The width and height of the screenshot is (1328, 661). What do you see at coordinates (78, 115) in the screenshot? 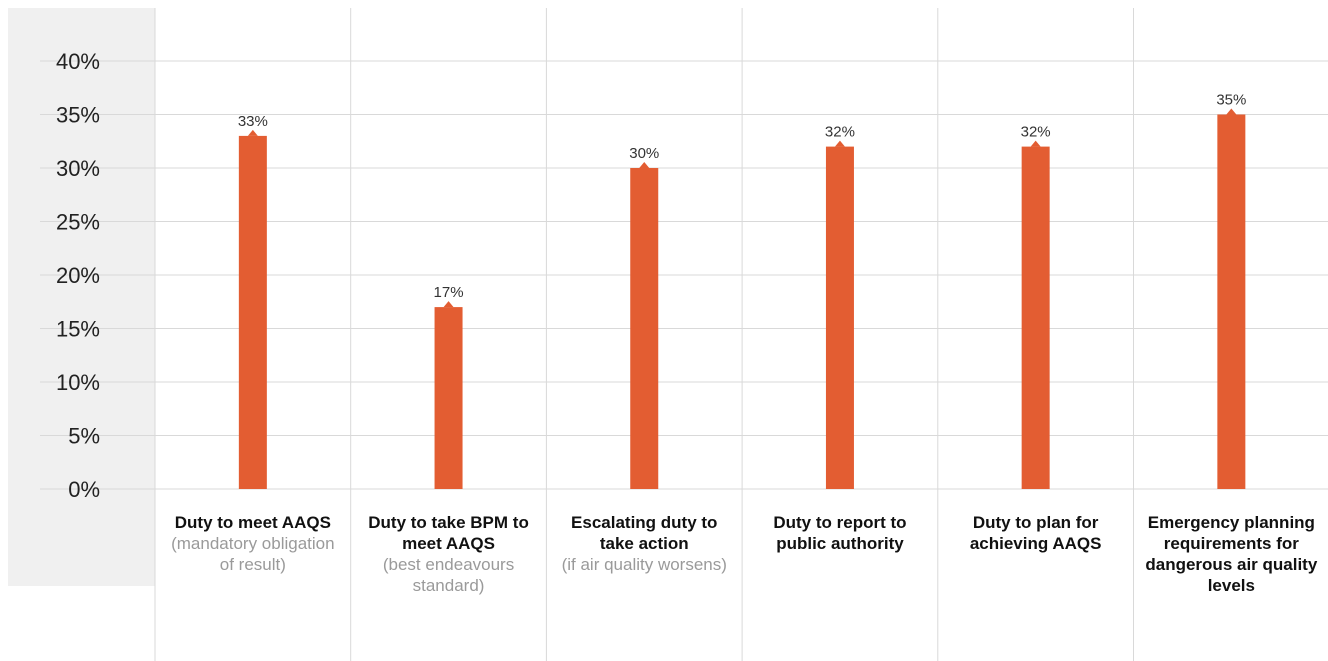
I see `y-tick-label: 35%` at bounding box center [78, 115].